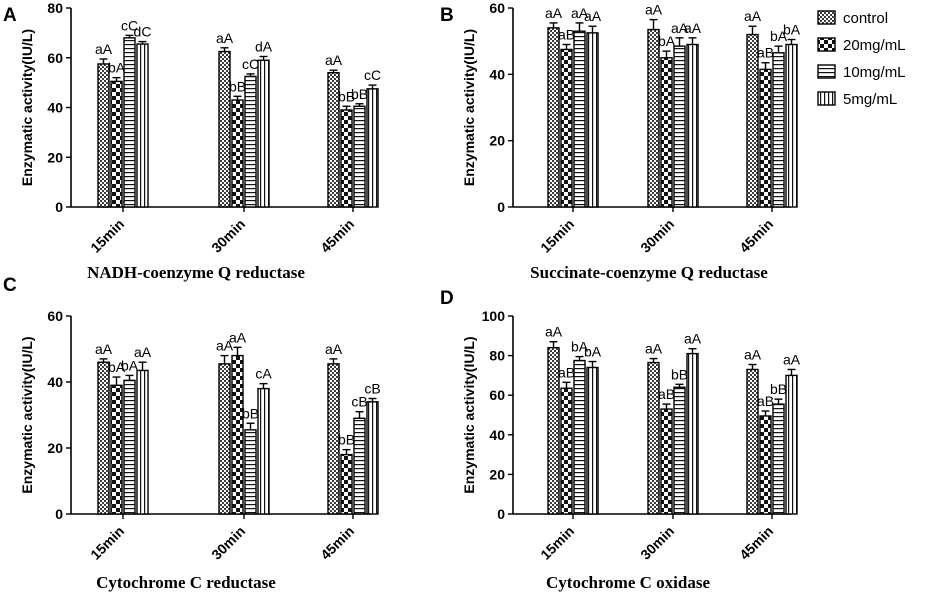 Image resolution: width=934 pixels, height=597 pixels. Describe the element at coordinates (359, 402) in the screenshot. I see `data-label: cB` at that location.